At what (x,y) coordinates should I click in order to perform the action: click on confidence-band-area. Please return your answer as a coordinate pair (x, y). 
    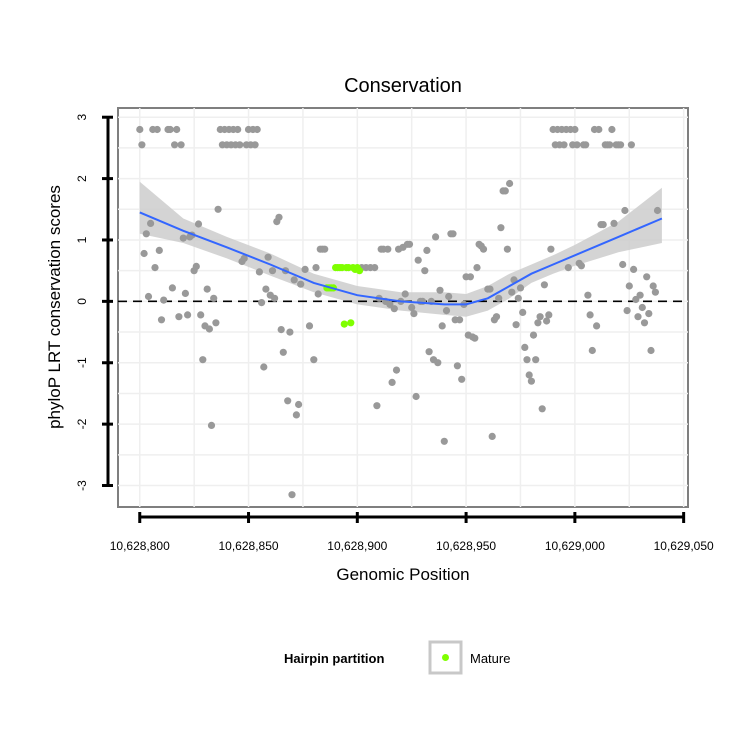
    Looking at the image, I should click on (400, 249).